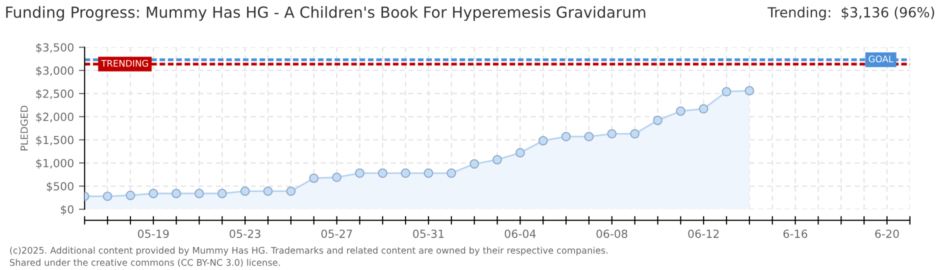 Image resolution: width=940 pixels, height=270 pixels. What do you see at coordinates (153, 234) in the screenshot?
I see `x-tick-label: 05-19` at bounding box center [153, 234].